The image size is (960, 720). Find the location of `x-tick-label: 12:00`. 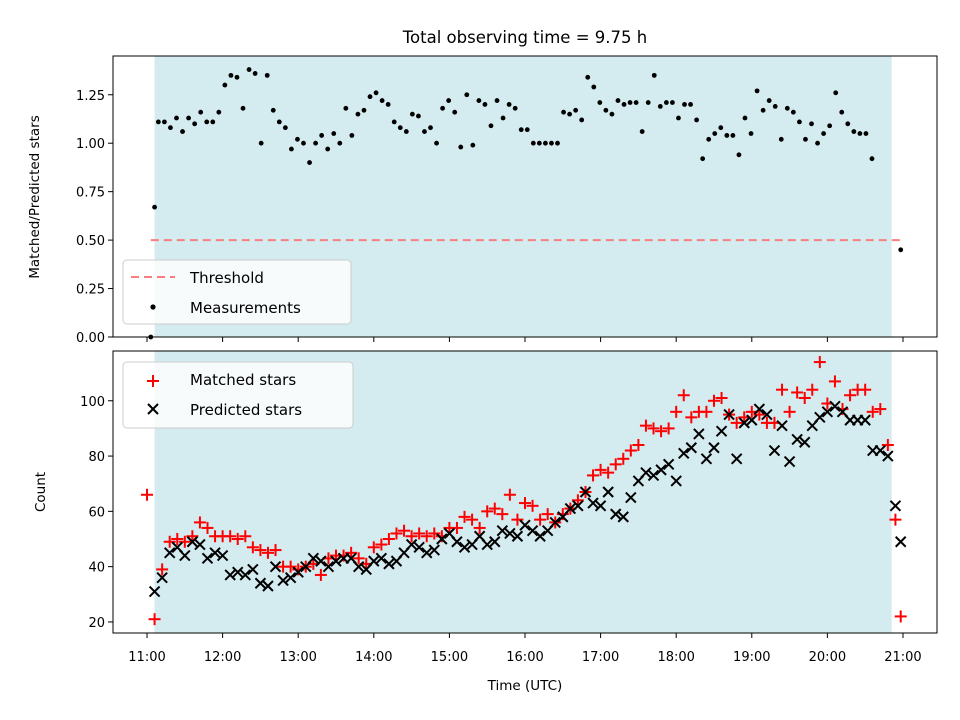

x-tick-label: 12:00 is located at coordinates (222, 657).